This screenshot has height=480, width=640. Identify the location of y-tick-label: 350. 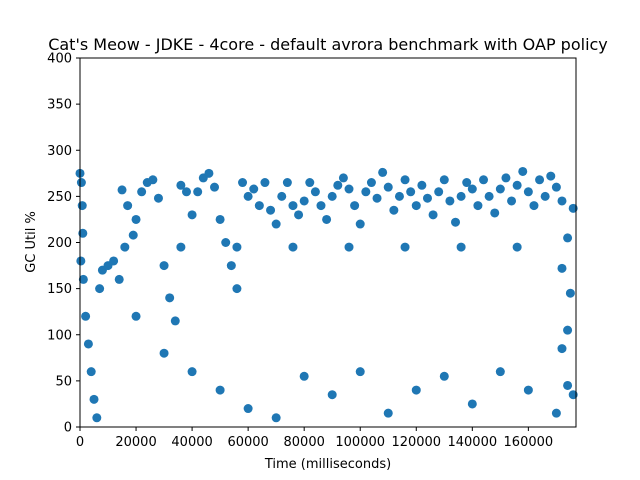
(59, 105).